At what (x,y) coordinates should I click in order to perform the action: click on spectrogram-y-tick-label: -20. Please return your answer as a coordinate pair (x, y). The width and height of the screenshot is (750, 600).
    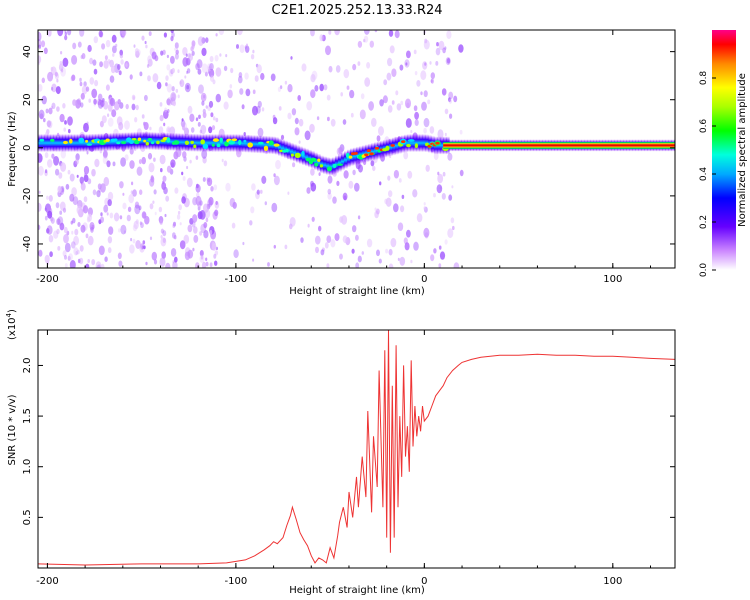
    Looking at the image, I should click on (27, 196).